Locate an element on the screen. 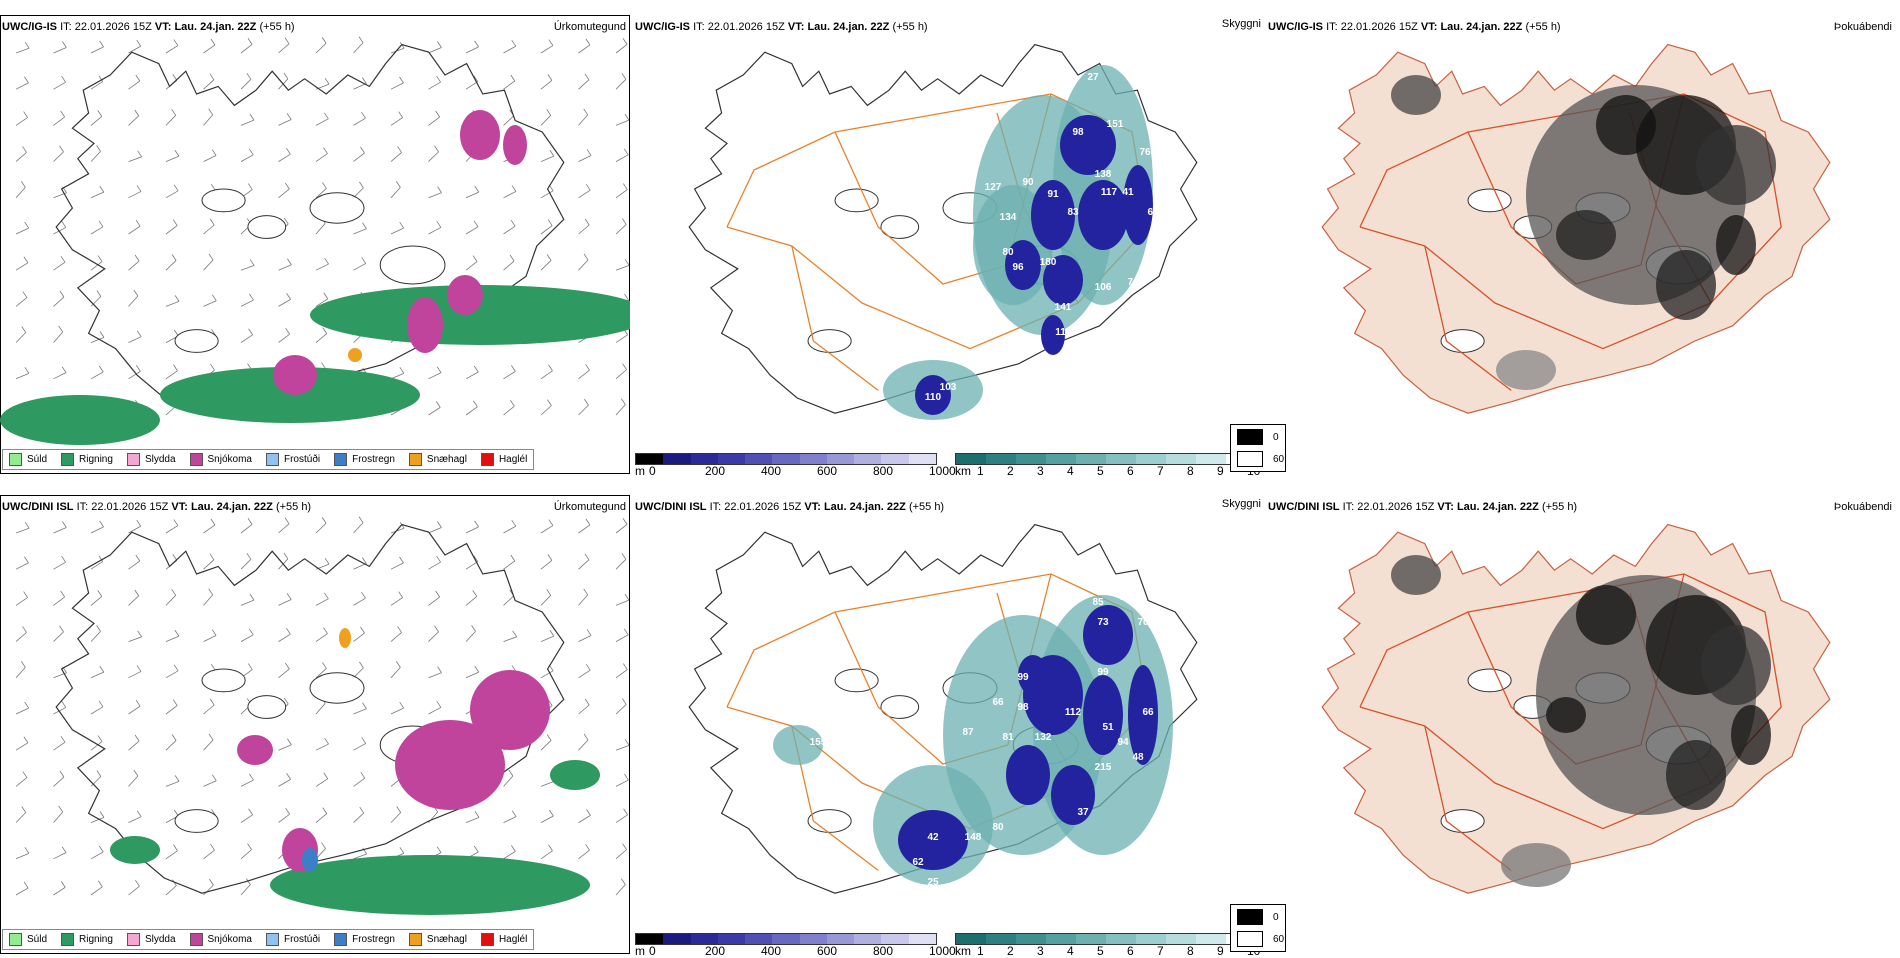 Image resolution: width=1900 pixels, height=958 pixels. cloud-base-label: 27 is located at coordinates (1093, 77).